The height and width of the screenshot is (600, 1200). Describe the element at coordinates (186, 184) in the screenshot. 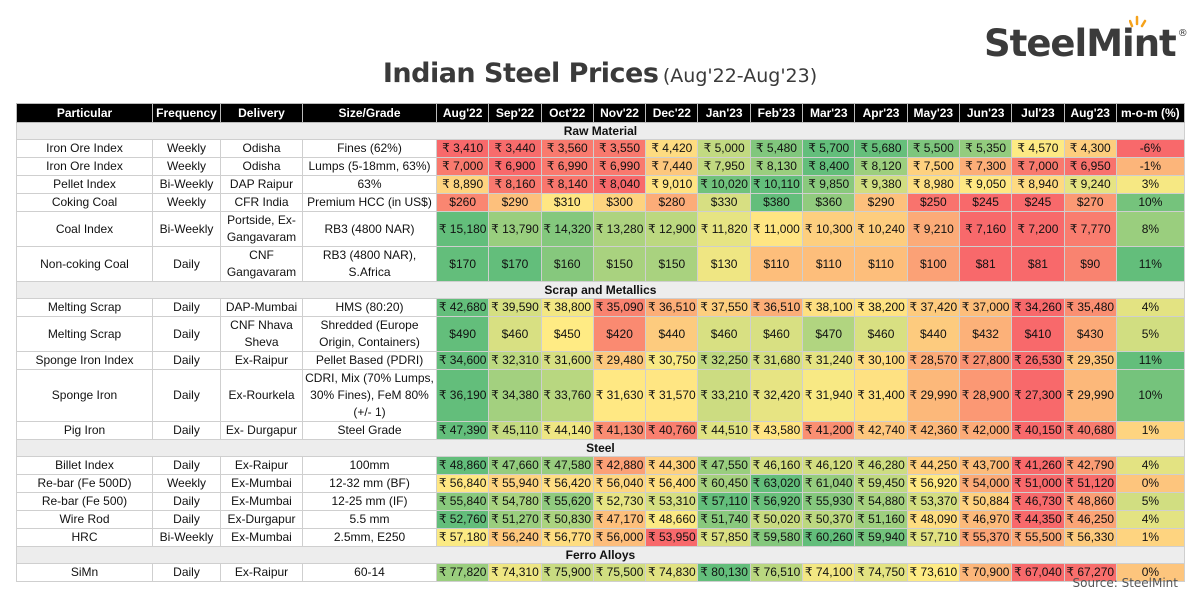

I see `frequency-cell: Bi-Weekly` at that location.